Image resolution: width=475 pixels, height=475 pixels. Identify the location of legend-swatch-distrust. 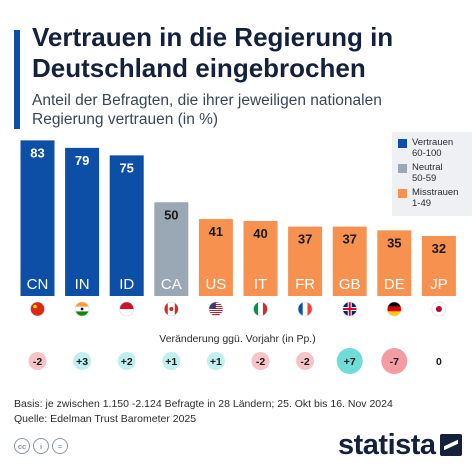
(402, 193).